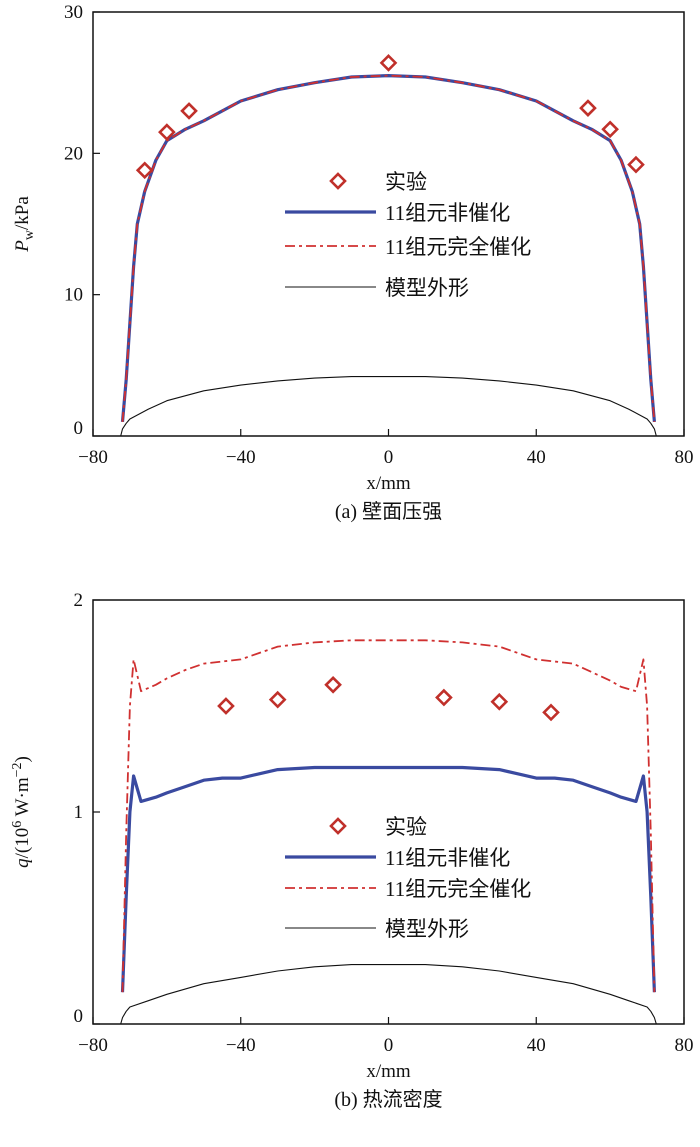 The image size is (700, 1147). What do you see at coordinates (29, 234) in the screenshot?
I see `y-label-ylabel_sub: w` at bounding box center [29, 234].